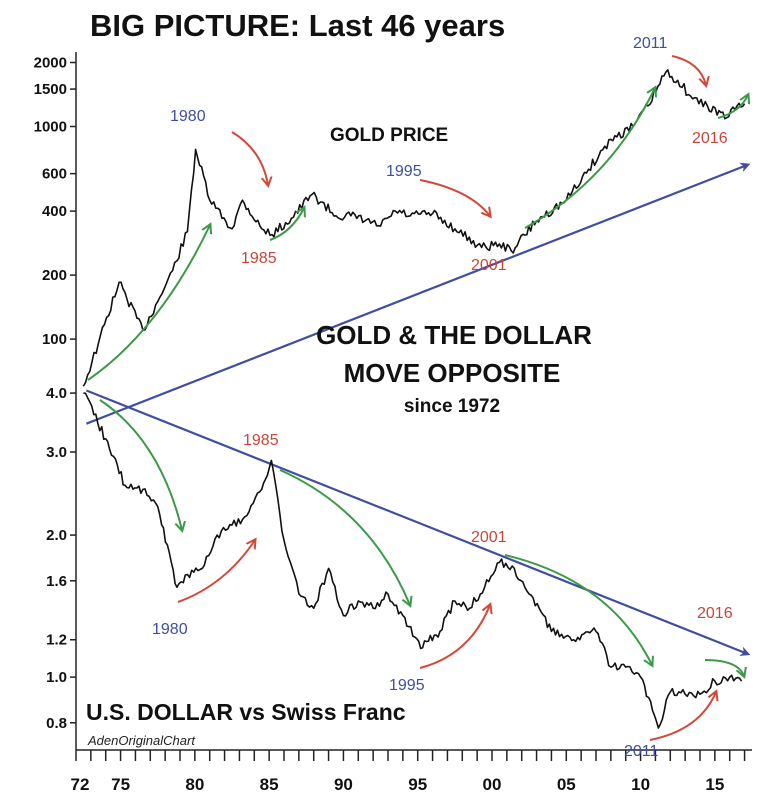 Image resolution: width=768 pixels, height=807 pixels. What do you see at coordinates (50, 126) in the screenshot?
I see `gold-y-tick-label: 1000` at bounding box center [50, 126].